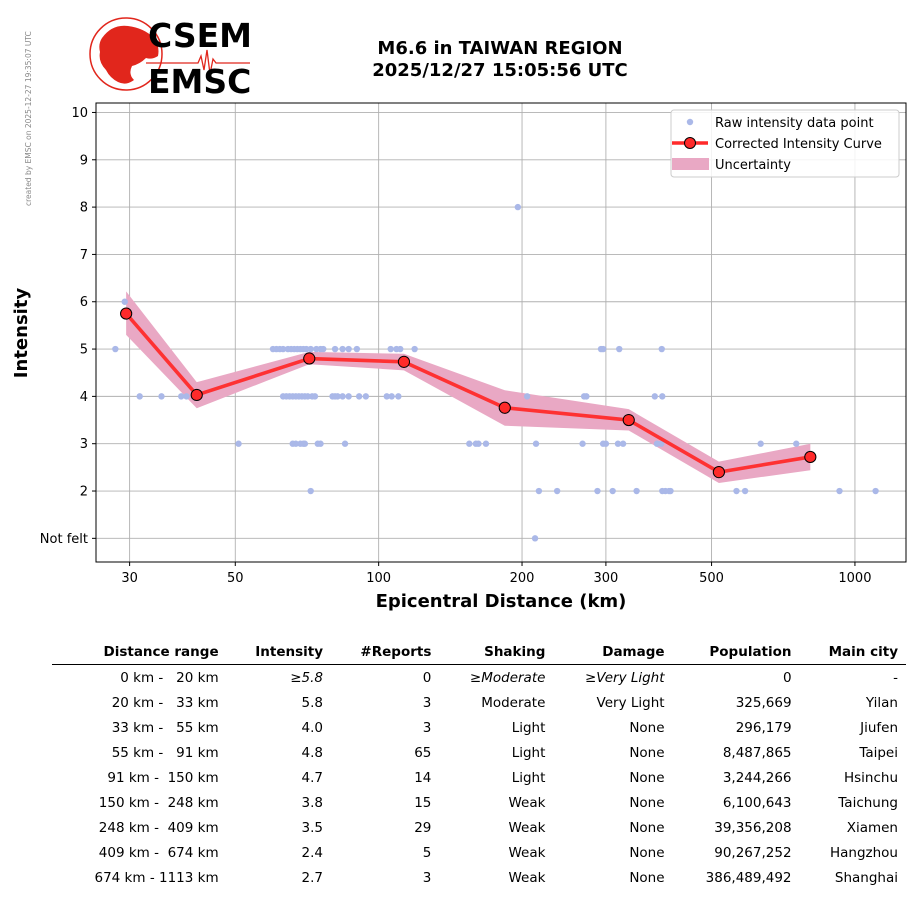 The width and height of the screenshot is (915, 905). I want to click on y-tick-label: 4, so click(84, 397).